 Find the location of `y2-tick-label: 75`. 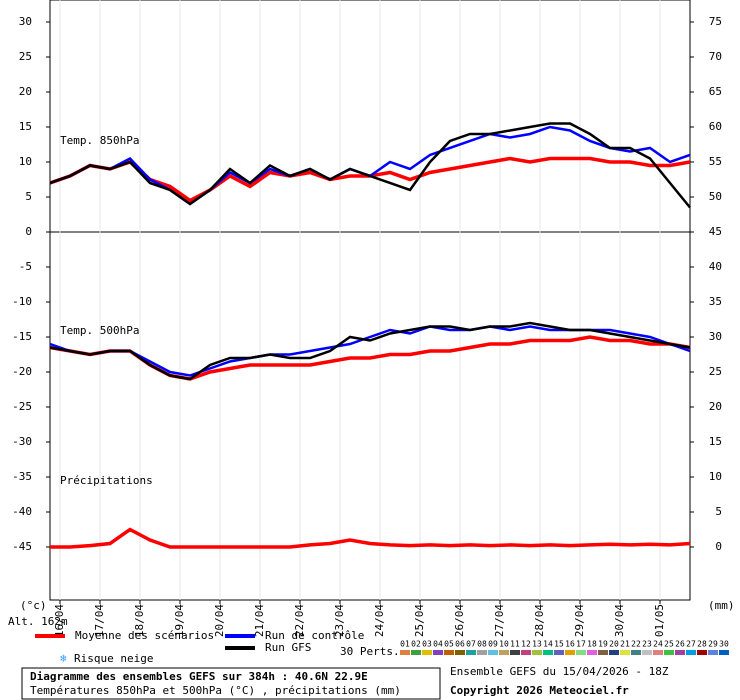

y2-tick-label: 75 is located at coordinates (715, 21).